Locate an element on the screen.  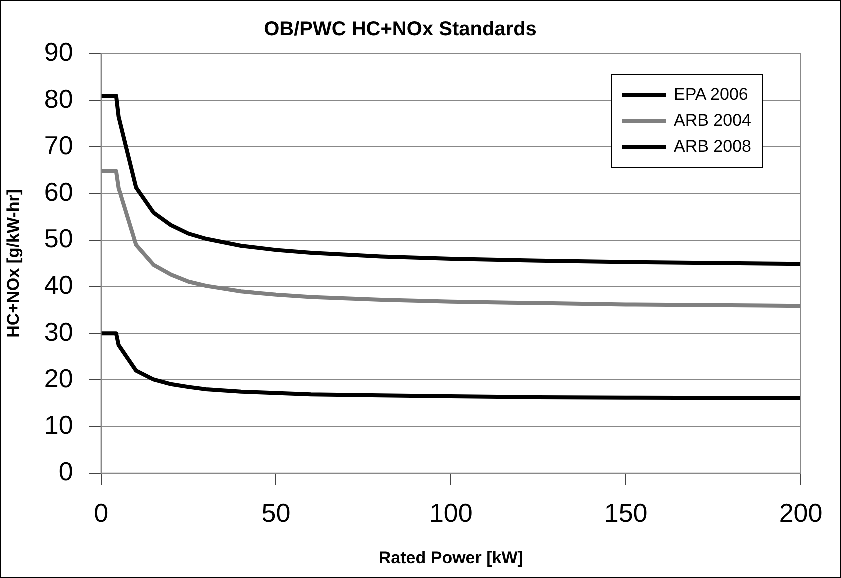
legend-label: EPA 2006 is located at coordinates (711, 95).